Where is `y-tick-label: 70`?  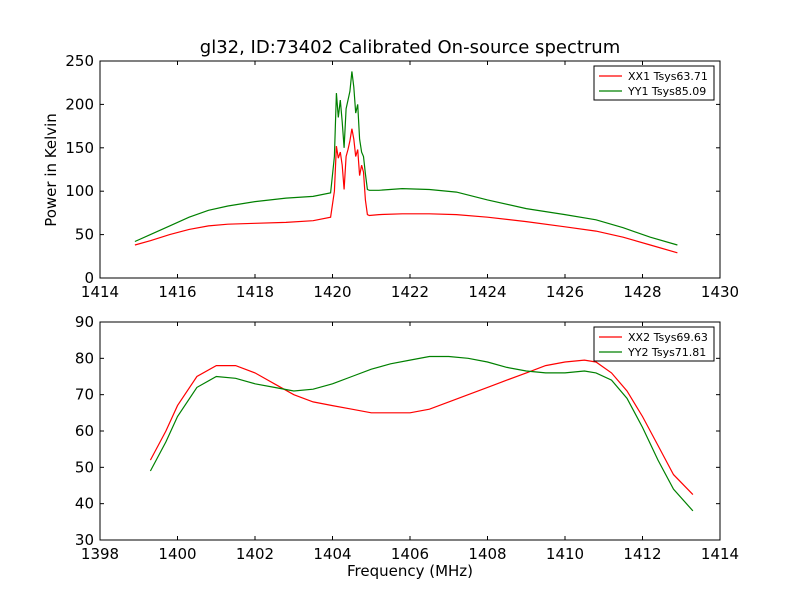 y-tick-label: 70 is located at coordinates (84, 395).